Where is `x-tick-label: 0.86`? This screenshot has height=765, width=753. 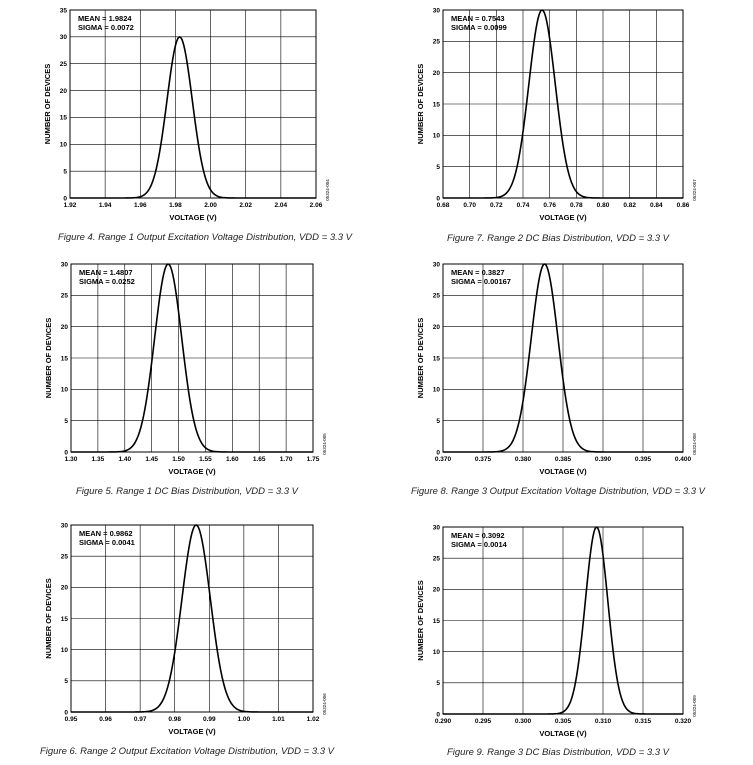 x-tick-label: 0.86 is located at coordinates (683, 205).